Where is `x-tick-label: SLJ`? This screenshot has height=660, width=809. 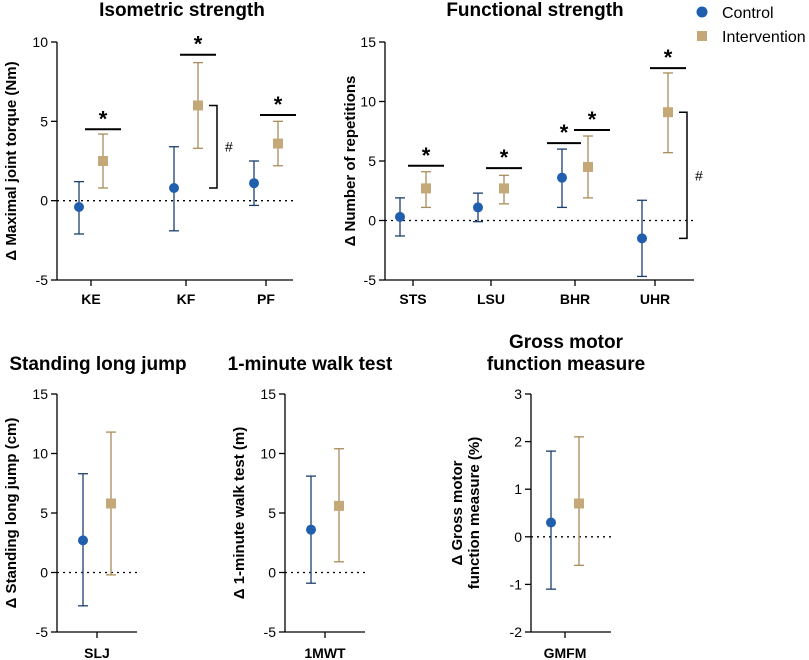 x-tick-label: SLJ is located at coordinates (97, 652).